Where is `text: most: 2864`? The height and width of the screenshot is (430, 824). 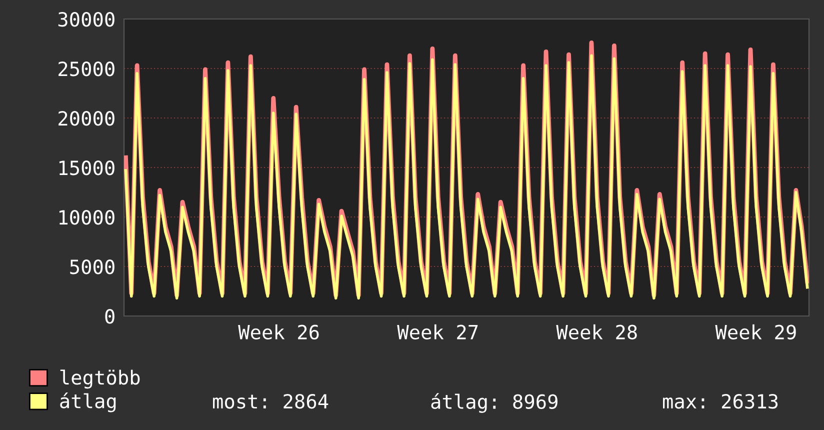 text: most: 2864 is located at coordinates (270, 401).